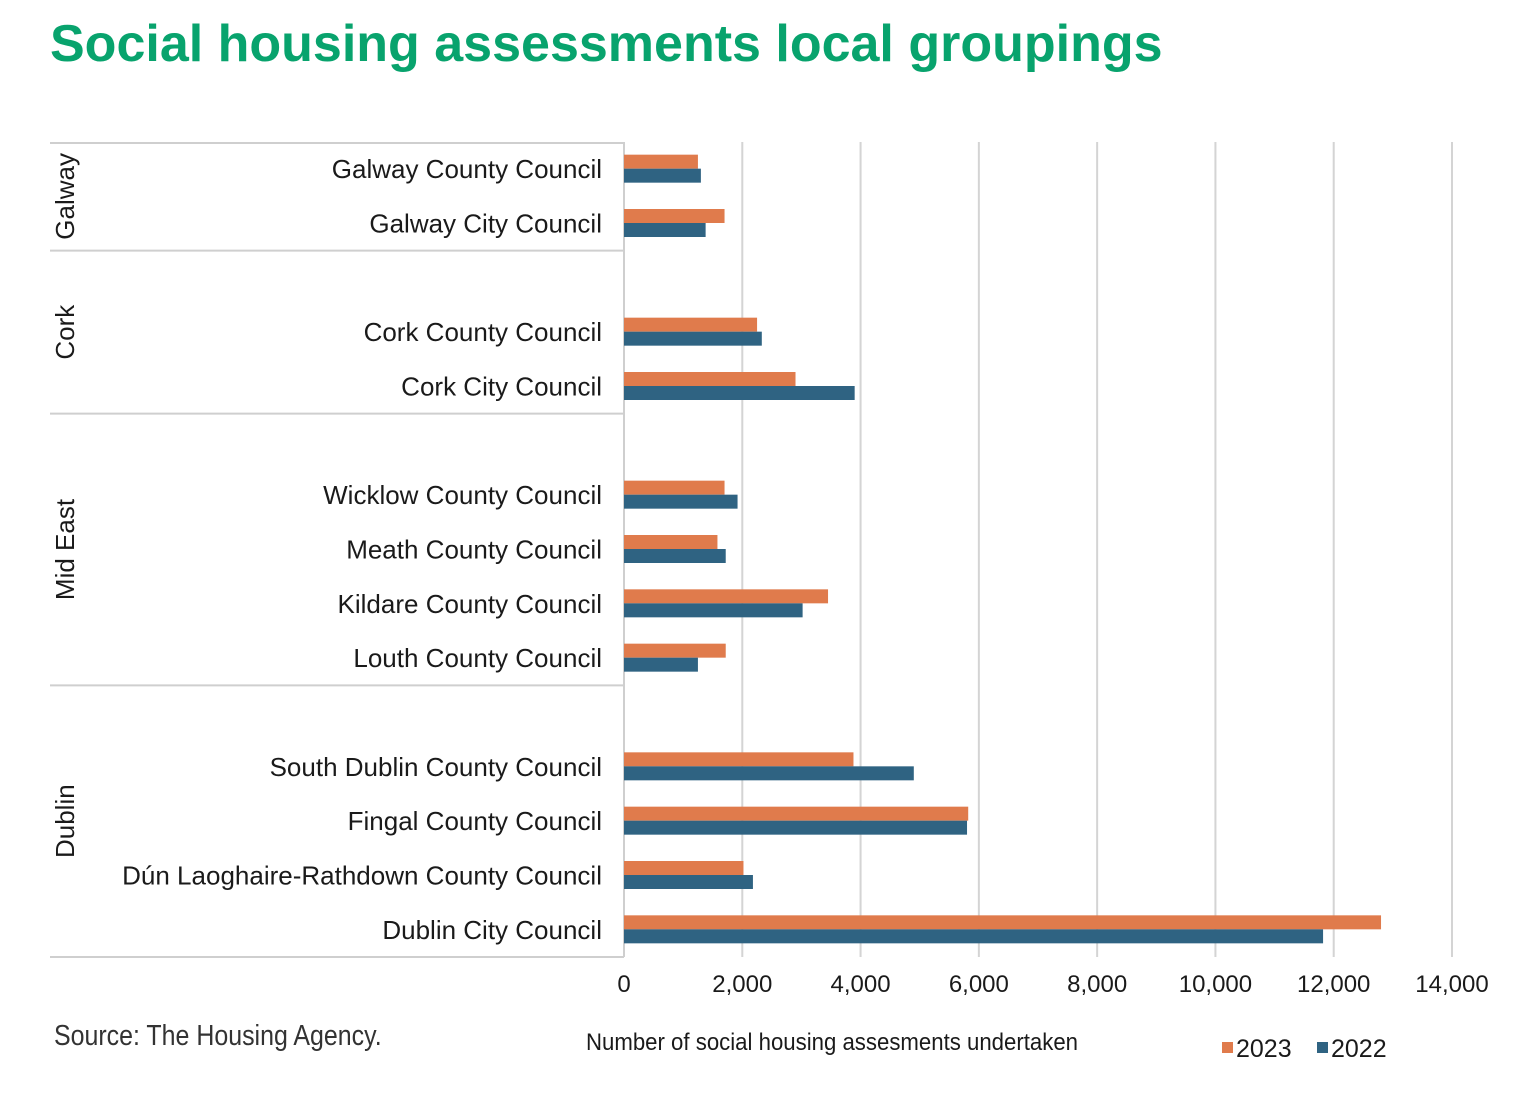  I want to click on category-label: Galway City Council, so click(485, 224).